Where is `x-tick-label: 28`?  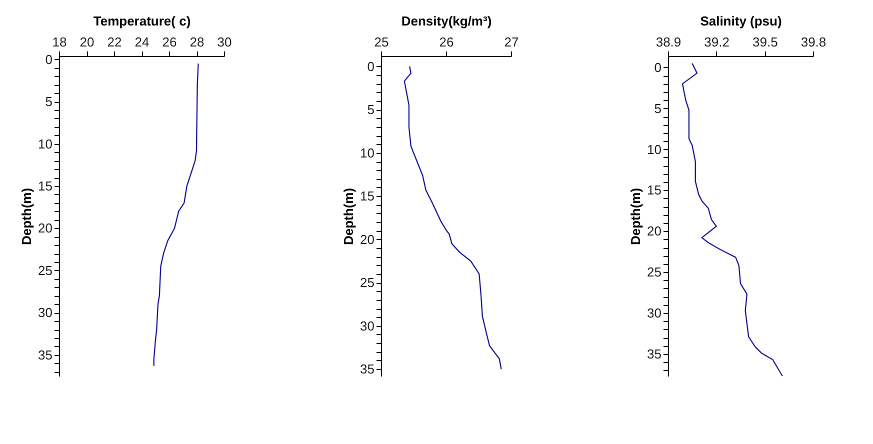 x-tick-label: 28 is located at coordinates (197, 42).